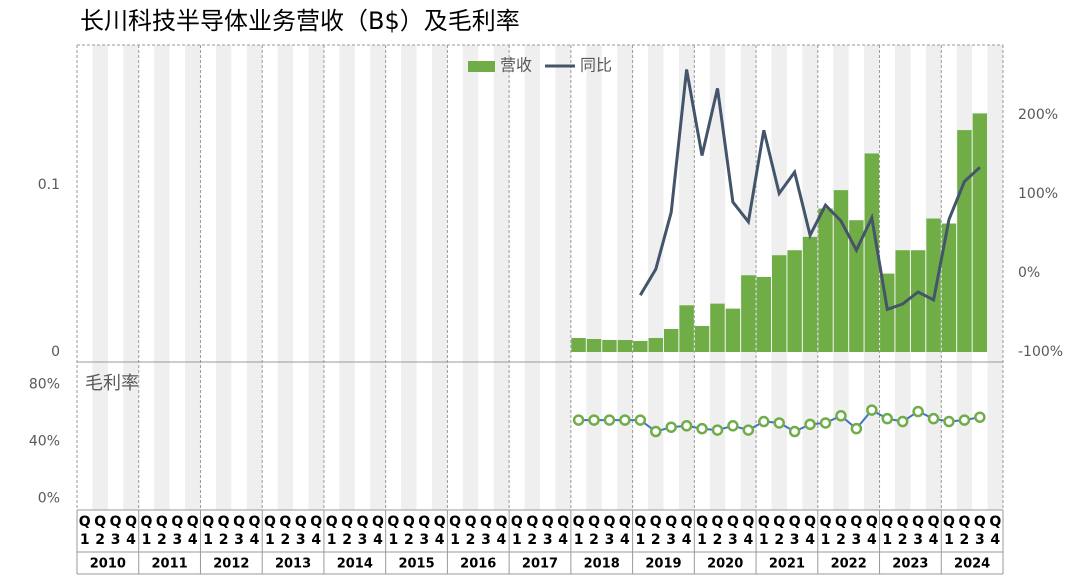 The height and width of the screenshot is (575, 1080). Describe the element at coordinates (478, 564) in the screenshot. I see `year-label: 2016` at that location.